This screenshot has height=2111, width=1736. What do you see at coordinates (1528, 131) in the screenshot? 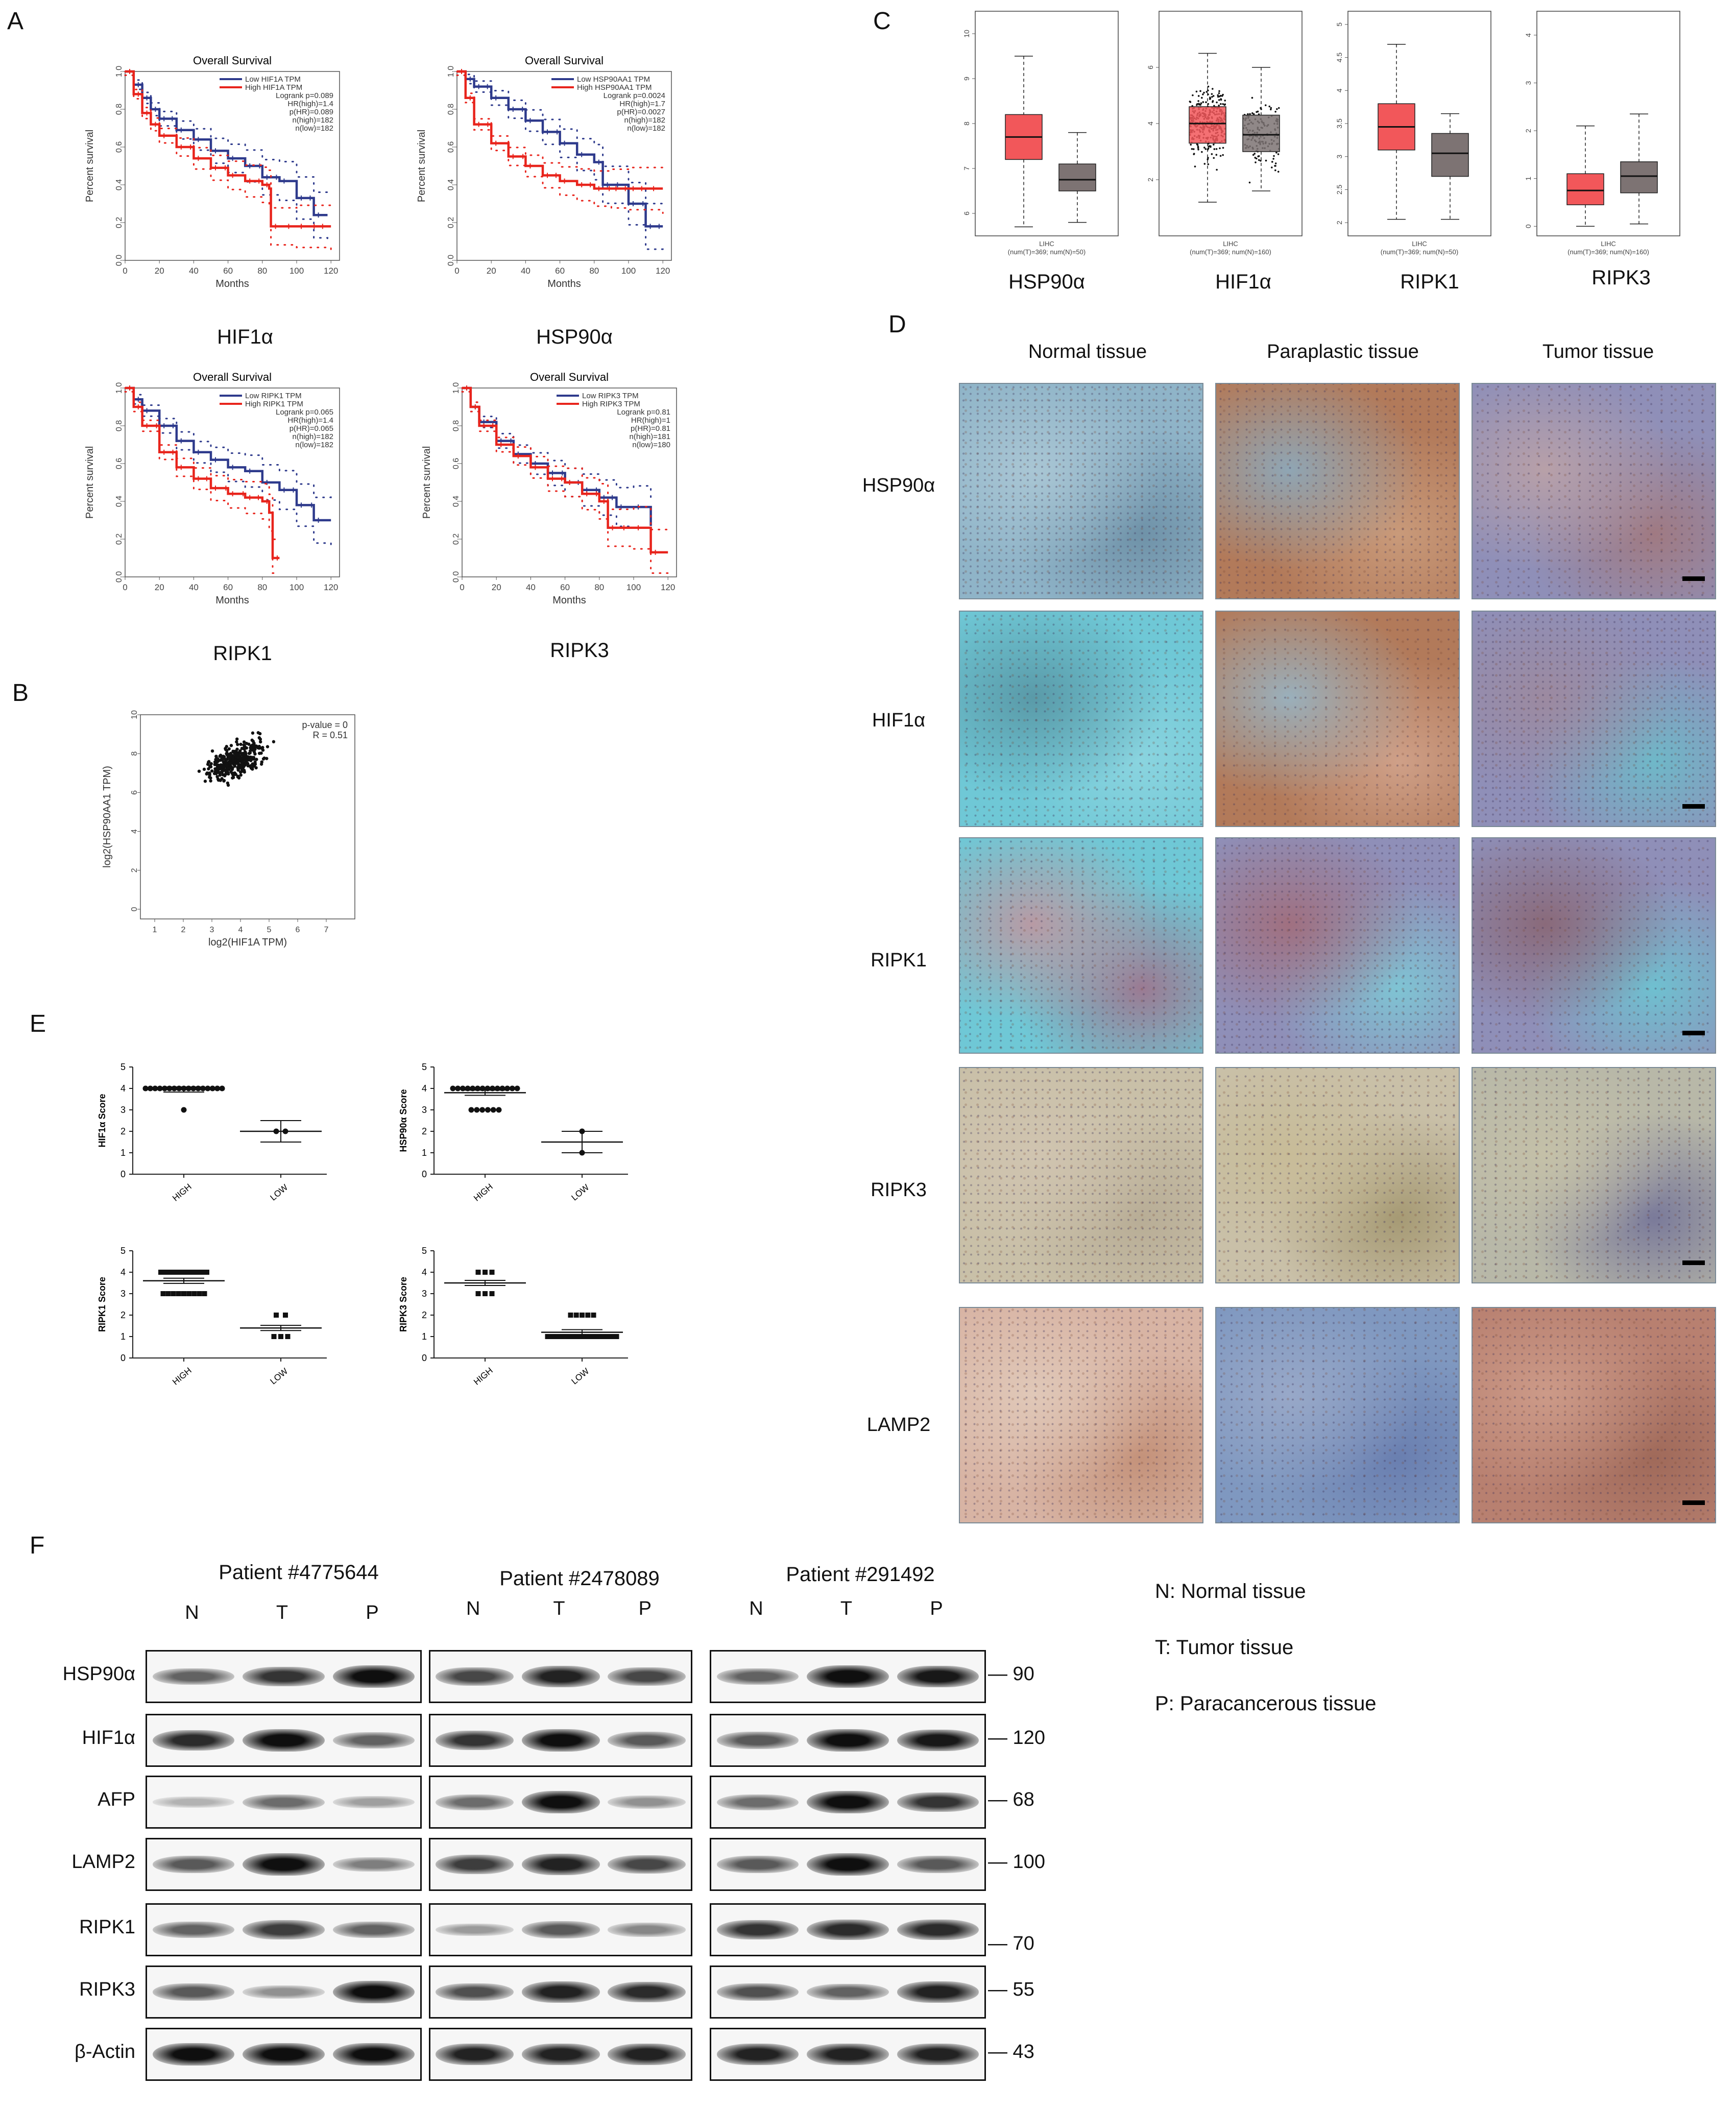
I see `box-y-tick-label: 2` at bounding box center [1528, 131].